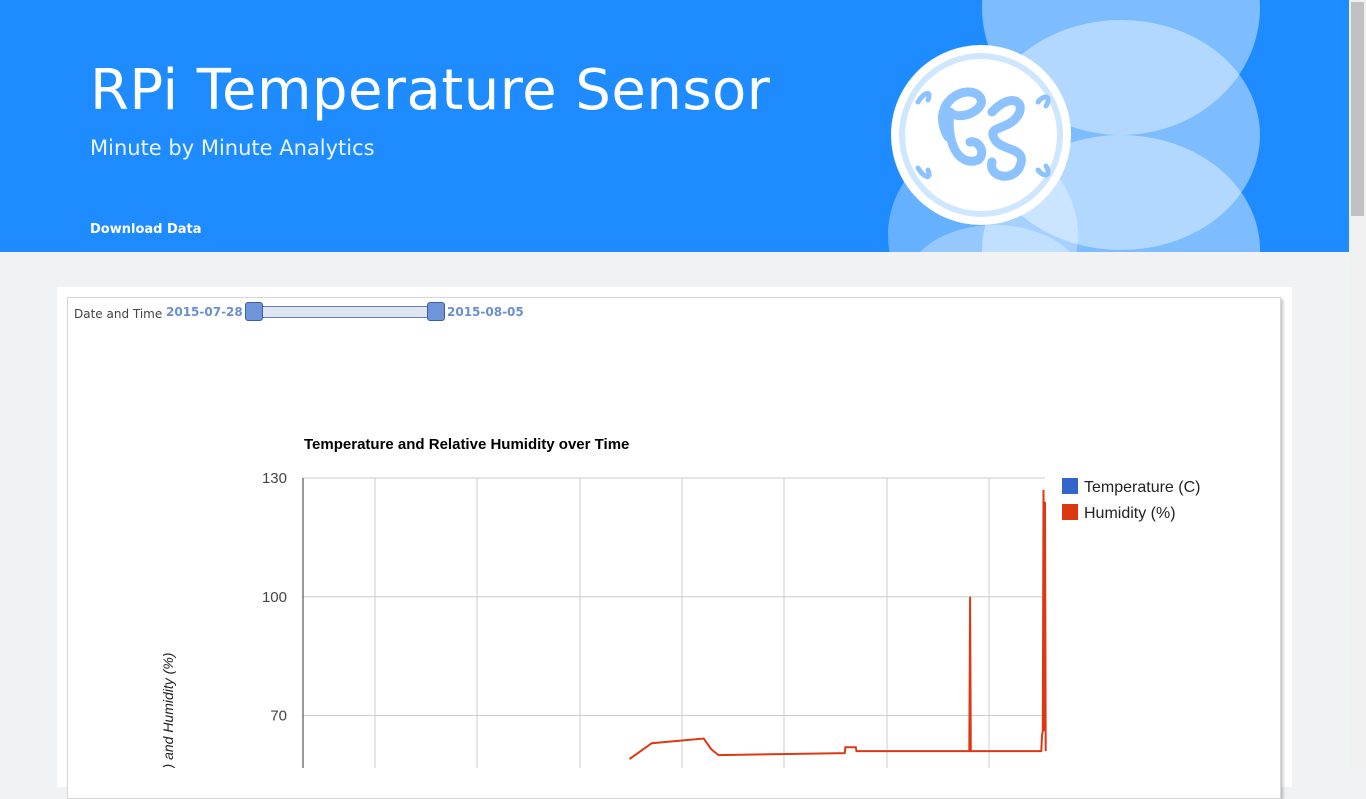 Image resolution: width=1366 pixels, height=799 pixels. Describe the element at coordinates (1131, 500) in the screenshot. I see `chart-legend: Temperature (C) Humidity (%)` at that location.